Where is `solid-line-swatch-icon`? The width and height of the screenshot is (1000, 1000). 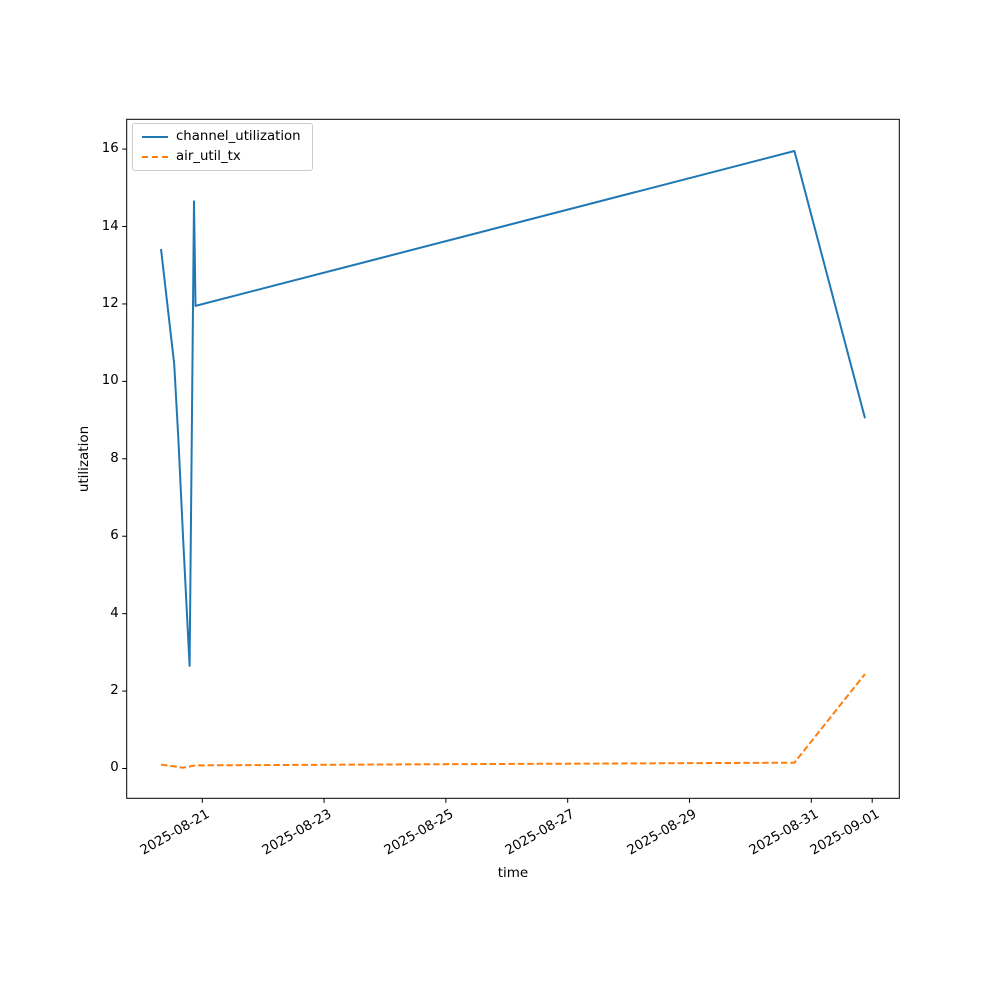
solid-line-swatch-icon is located at coordinates (155, 137).